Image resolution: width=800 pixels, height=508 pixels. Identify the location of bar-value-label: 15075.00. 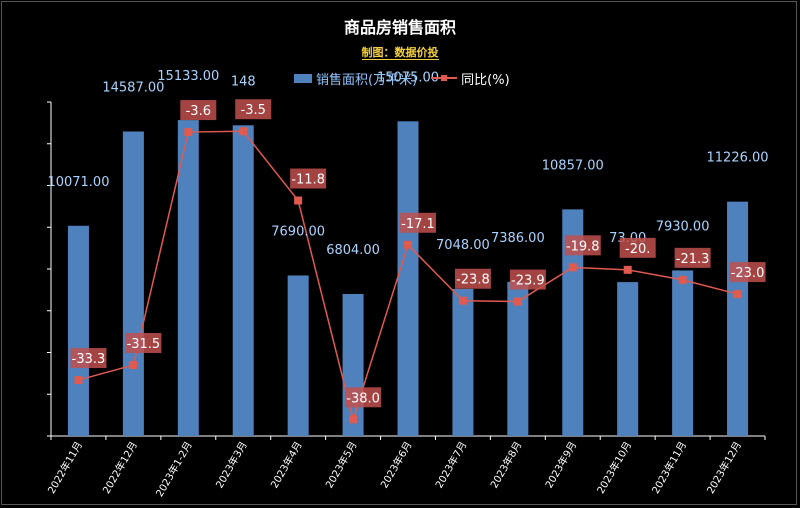
(408, 77).